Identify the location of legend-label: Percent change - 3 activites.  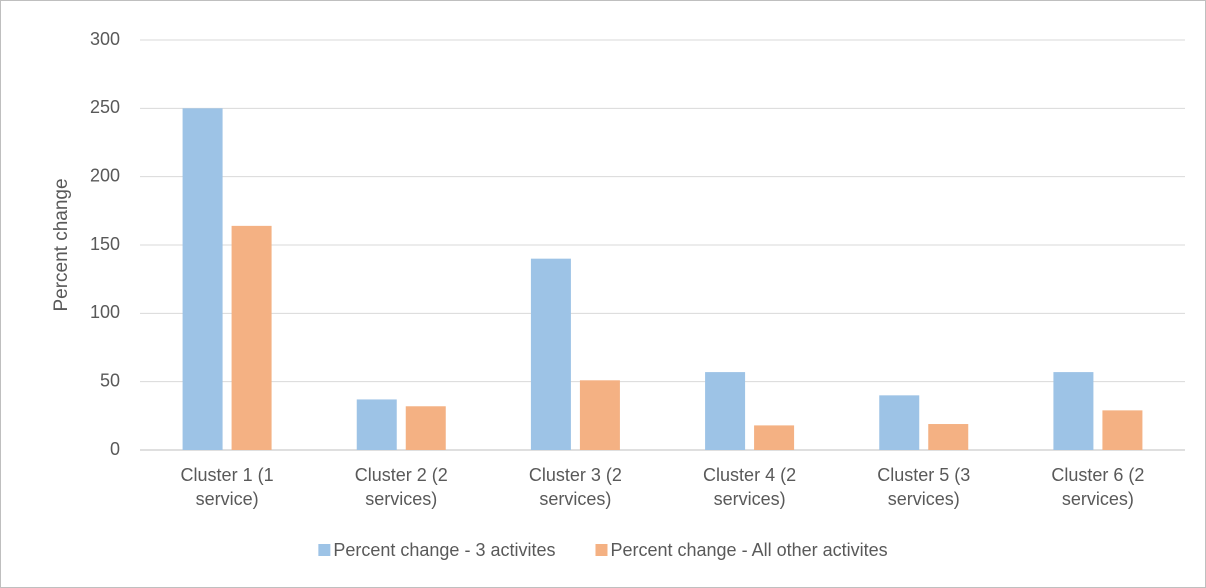
(444, 550).